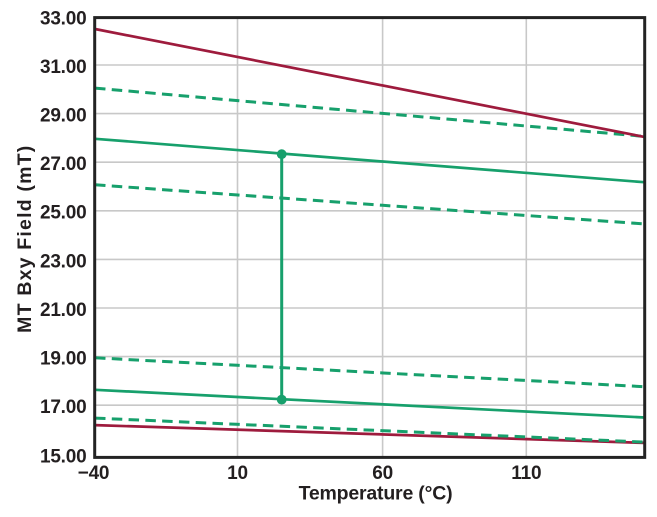  Describe the element at coordinates (63, 164) in the screenshot. I see `svg-text: 27.00` at that location.